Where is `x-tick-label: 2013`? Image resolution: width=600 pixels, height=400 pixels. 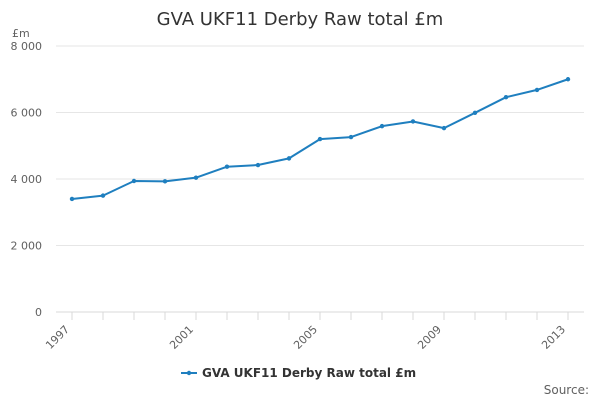 x-tick-label: 2013 is located at coordinates (553, 337).